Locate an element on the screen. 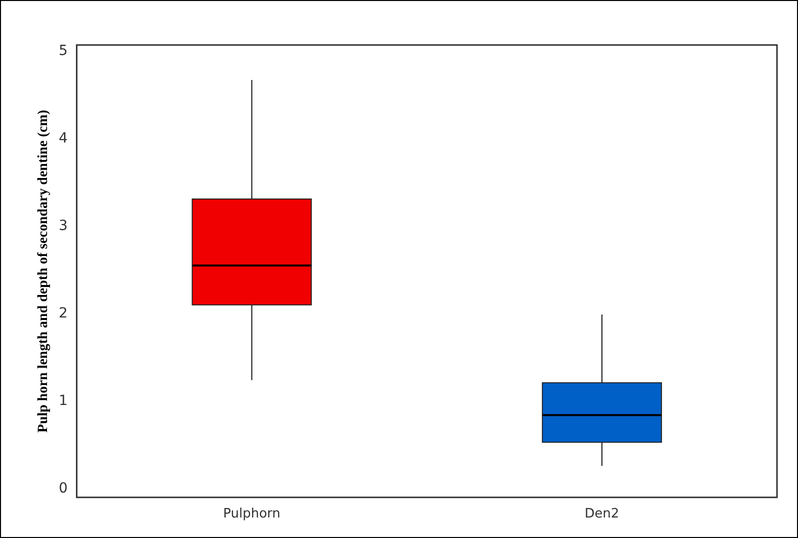 This screenshot has height=538, width=798. y-tick-label: 0 is located at coordinates (63, 488).